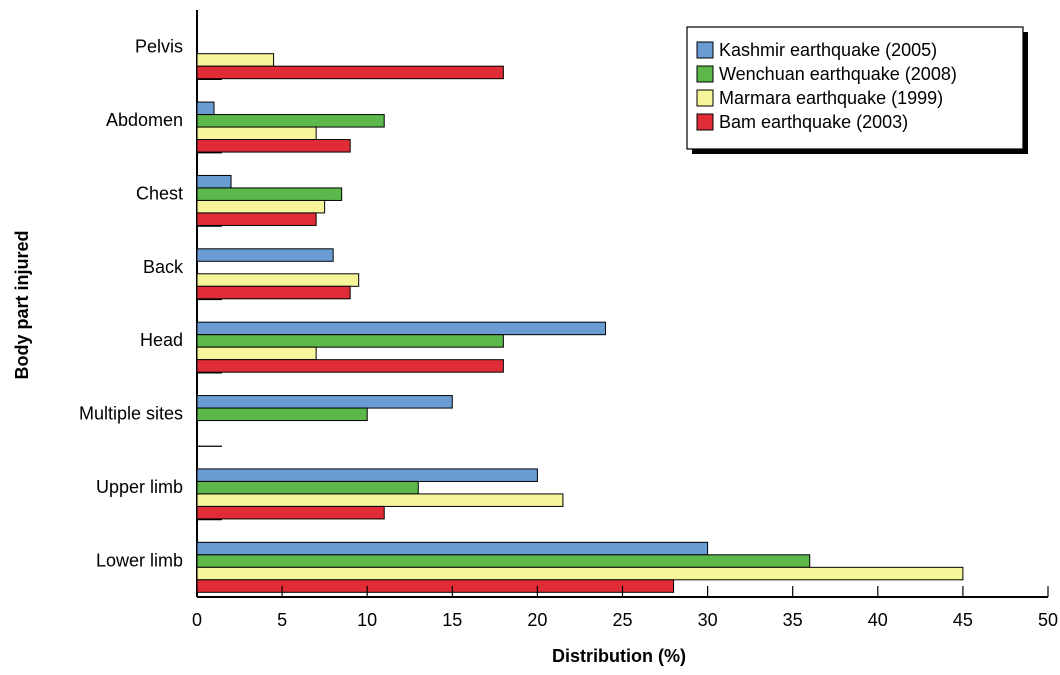 The height and width of the screenshot is (675, 1060). What do you see at coordinates (205, 108) in the screenshot?
I see `bar-abdomen-kashmir` at bounding box center [205, 108].